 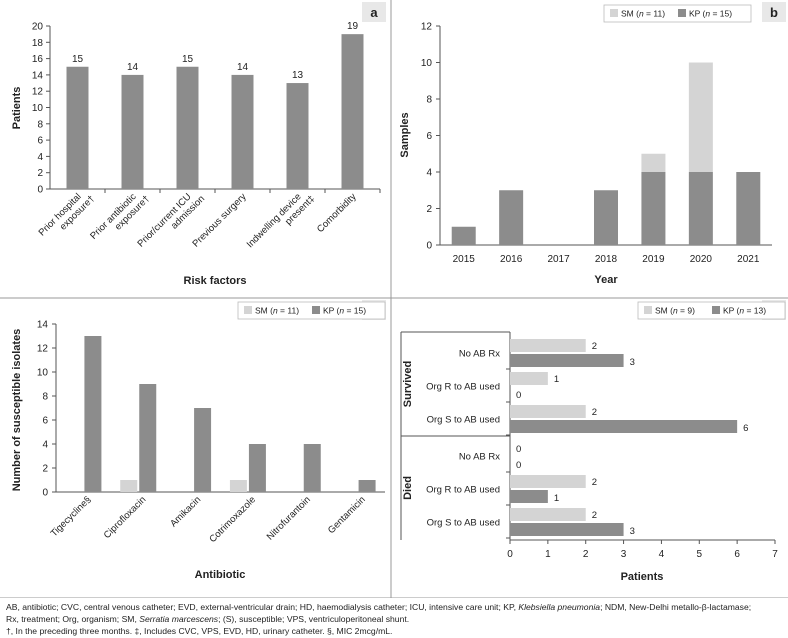 What do you see at coordinates (232, 519) in the screenshot?
I see `x-tick-label: Cotrimoxazole` at bounding box center [232, 519].